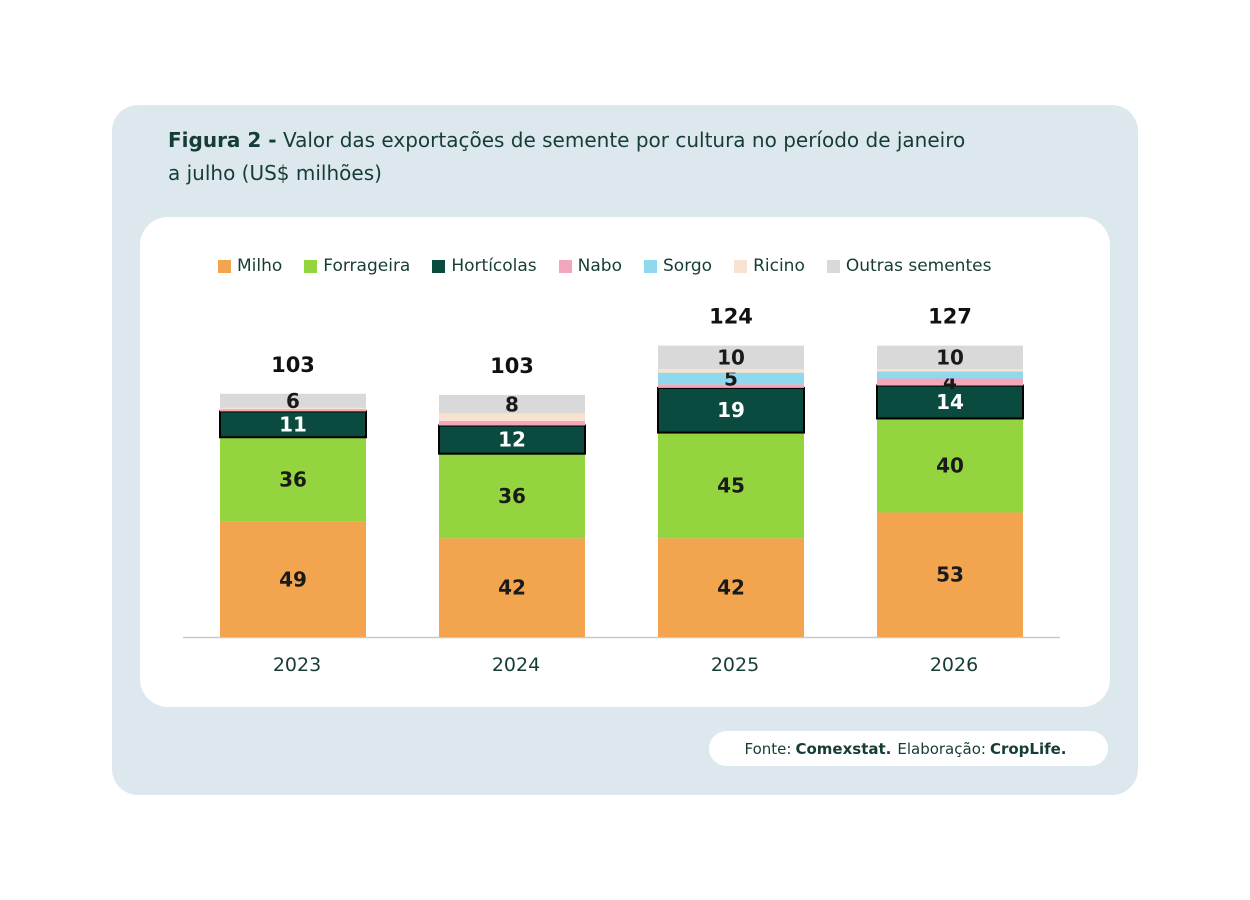  I want to click on legend-label: Forrageira, so click(367, 266).